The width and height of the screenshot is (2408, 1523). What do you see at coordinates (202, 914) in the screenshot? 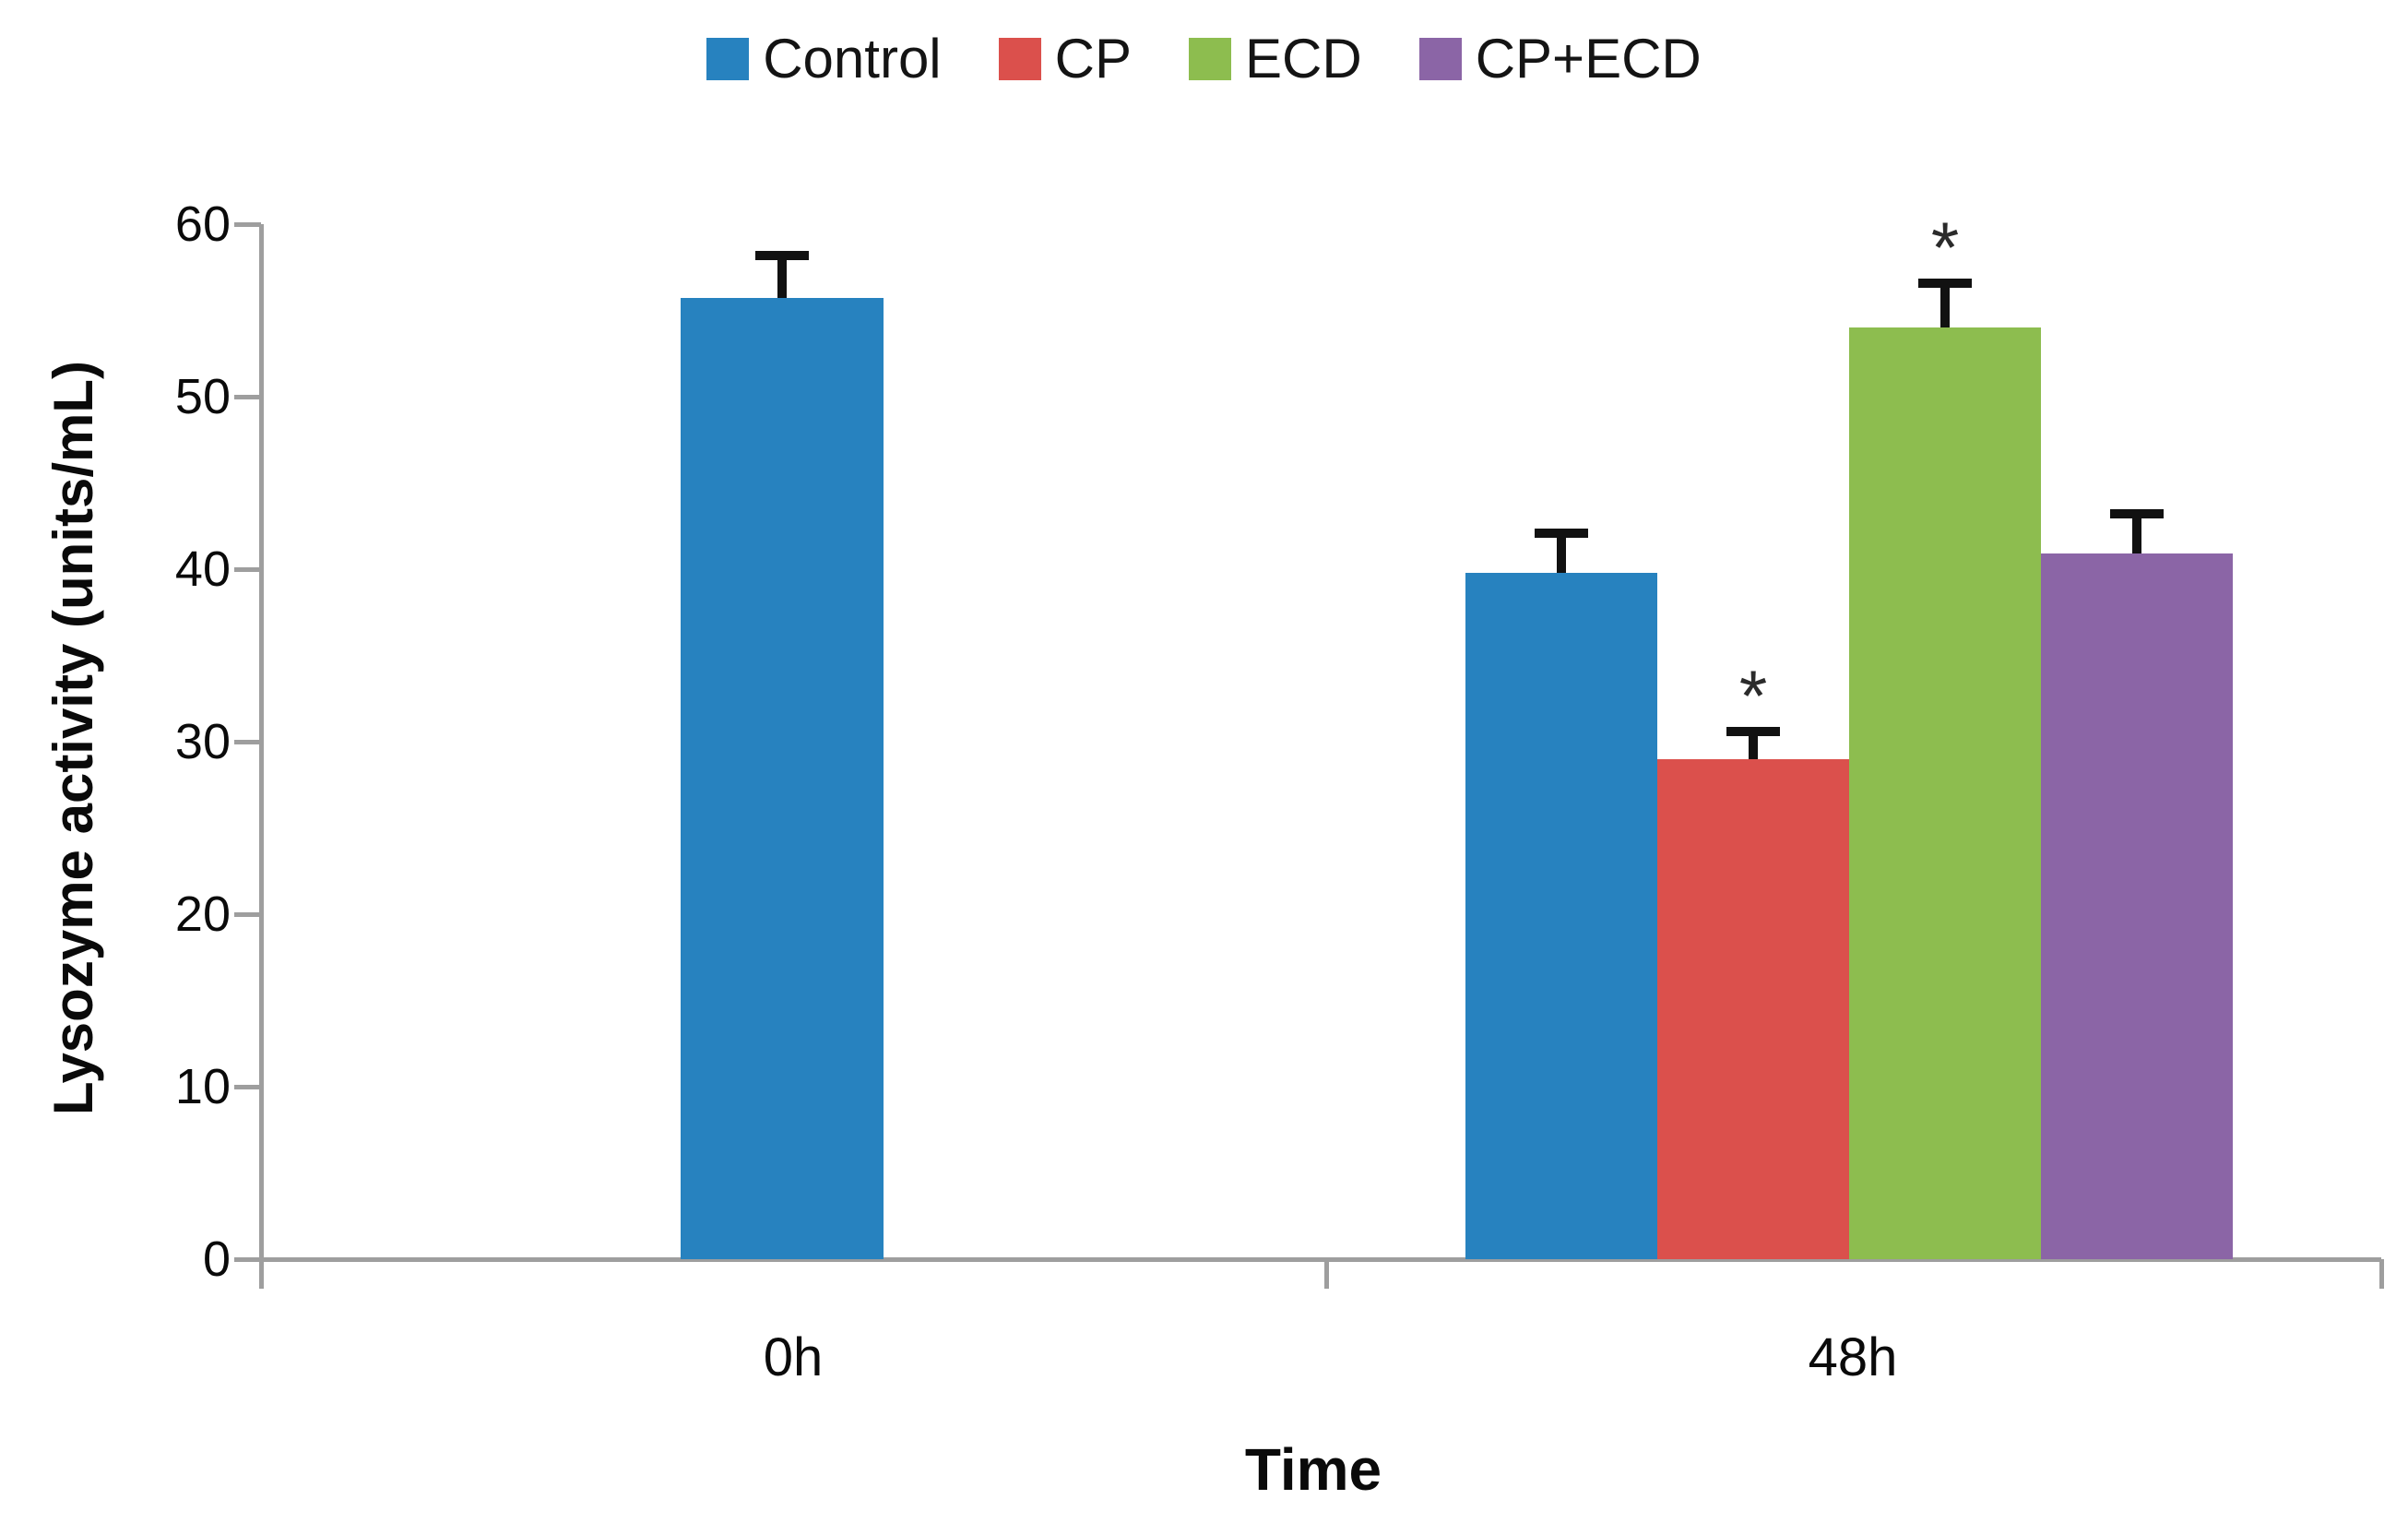
I see `y-tick-label-20: 20` at bounding box center [202, 914].